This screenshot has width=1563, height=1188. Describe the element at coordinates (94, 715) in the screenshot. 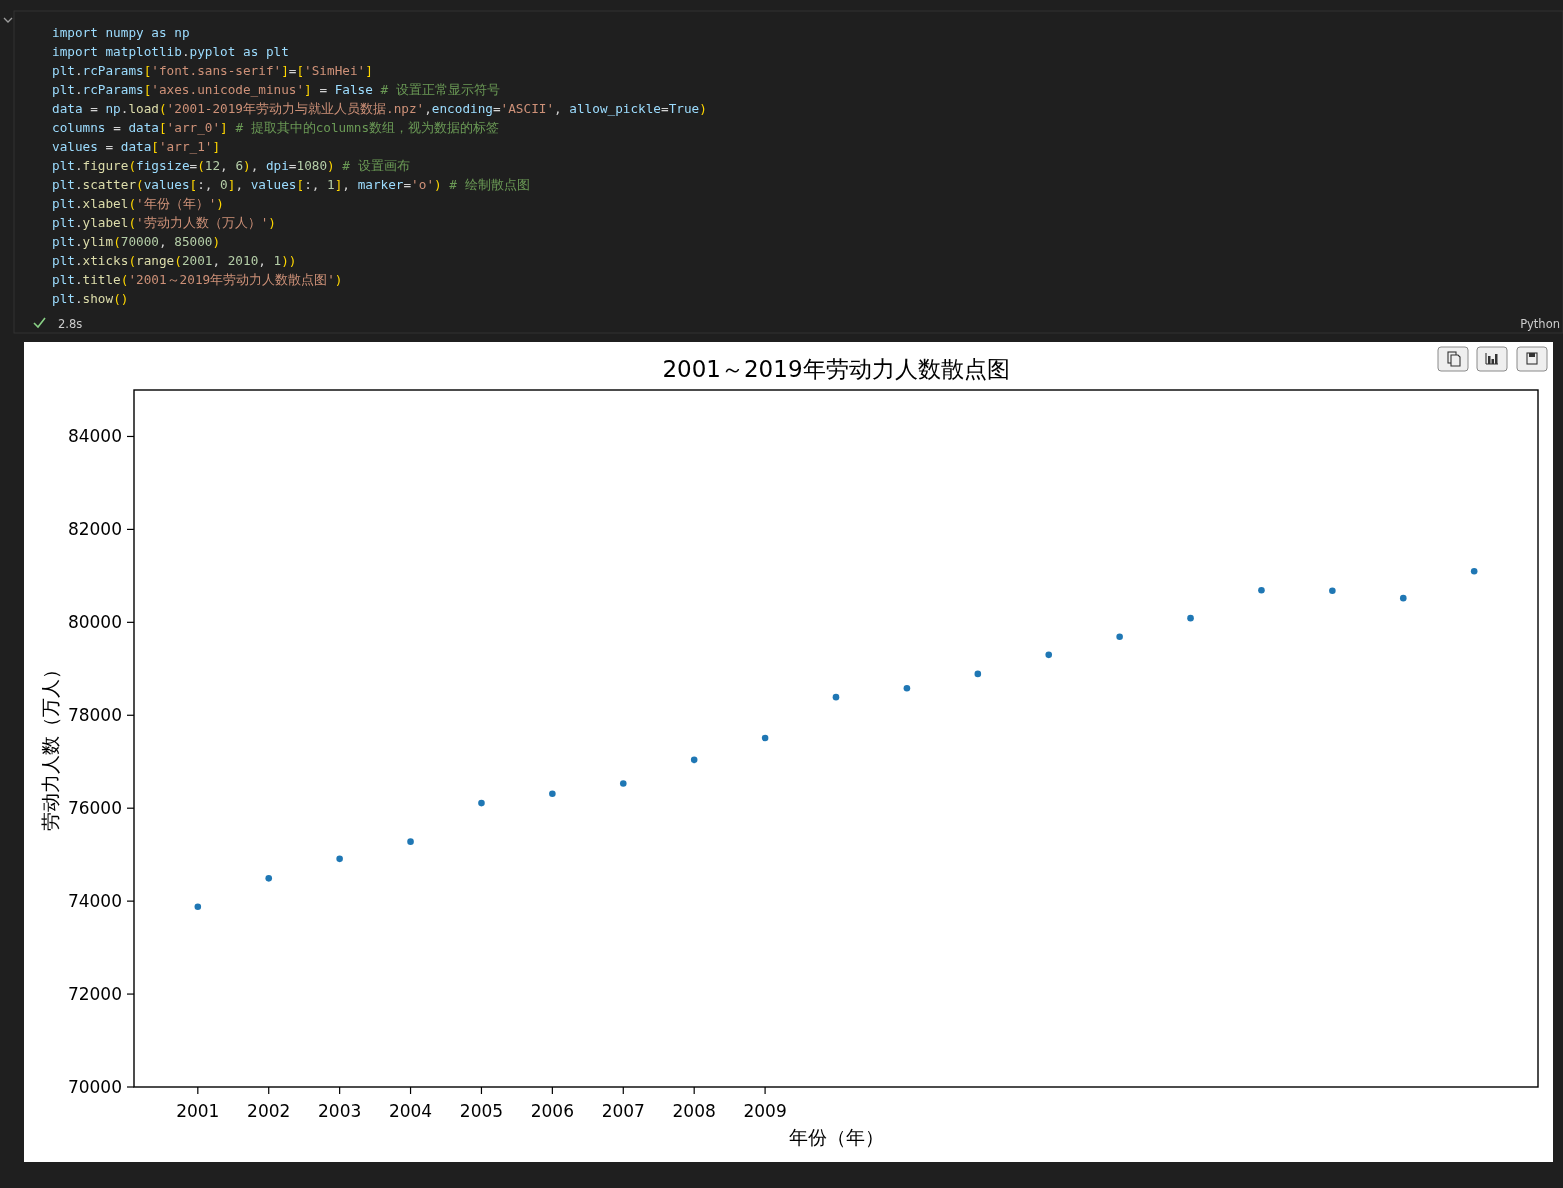

I see `y-tick-label: 78000` at that location.